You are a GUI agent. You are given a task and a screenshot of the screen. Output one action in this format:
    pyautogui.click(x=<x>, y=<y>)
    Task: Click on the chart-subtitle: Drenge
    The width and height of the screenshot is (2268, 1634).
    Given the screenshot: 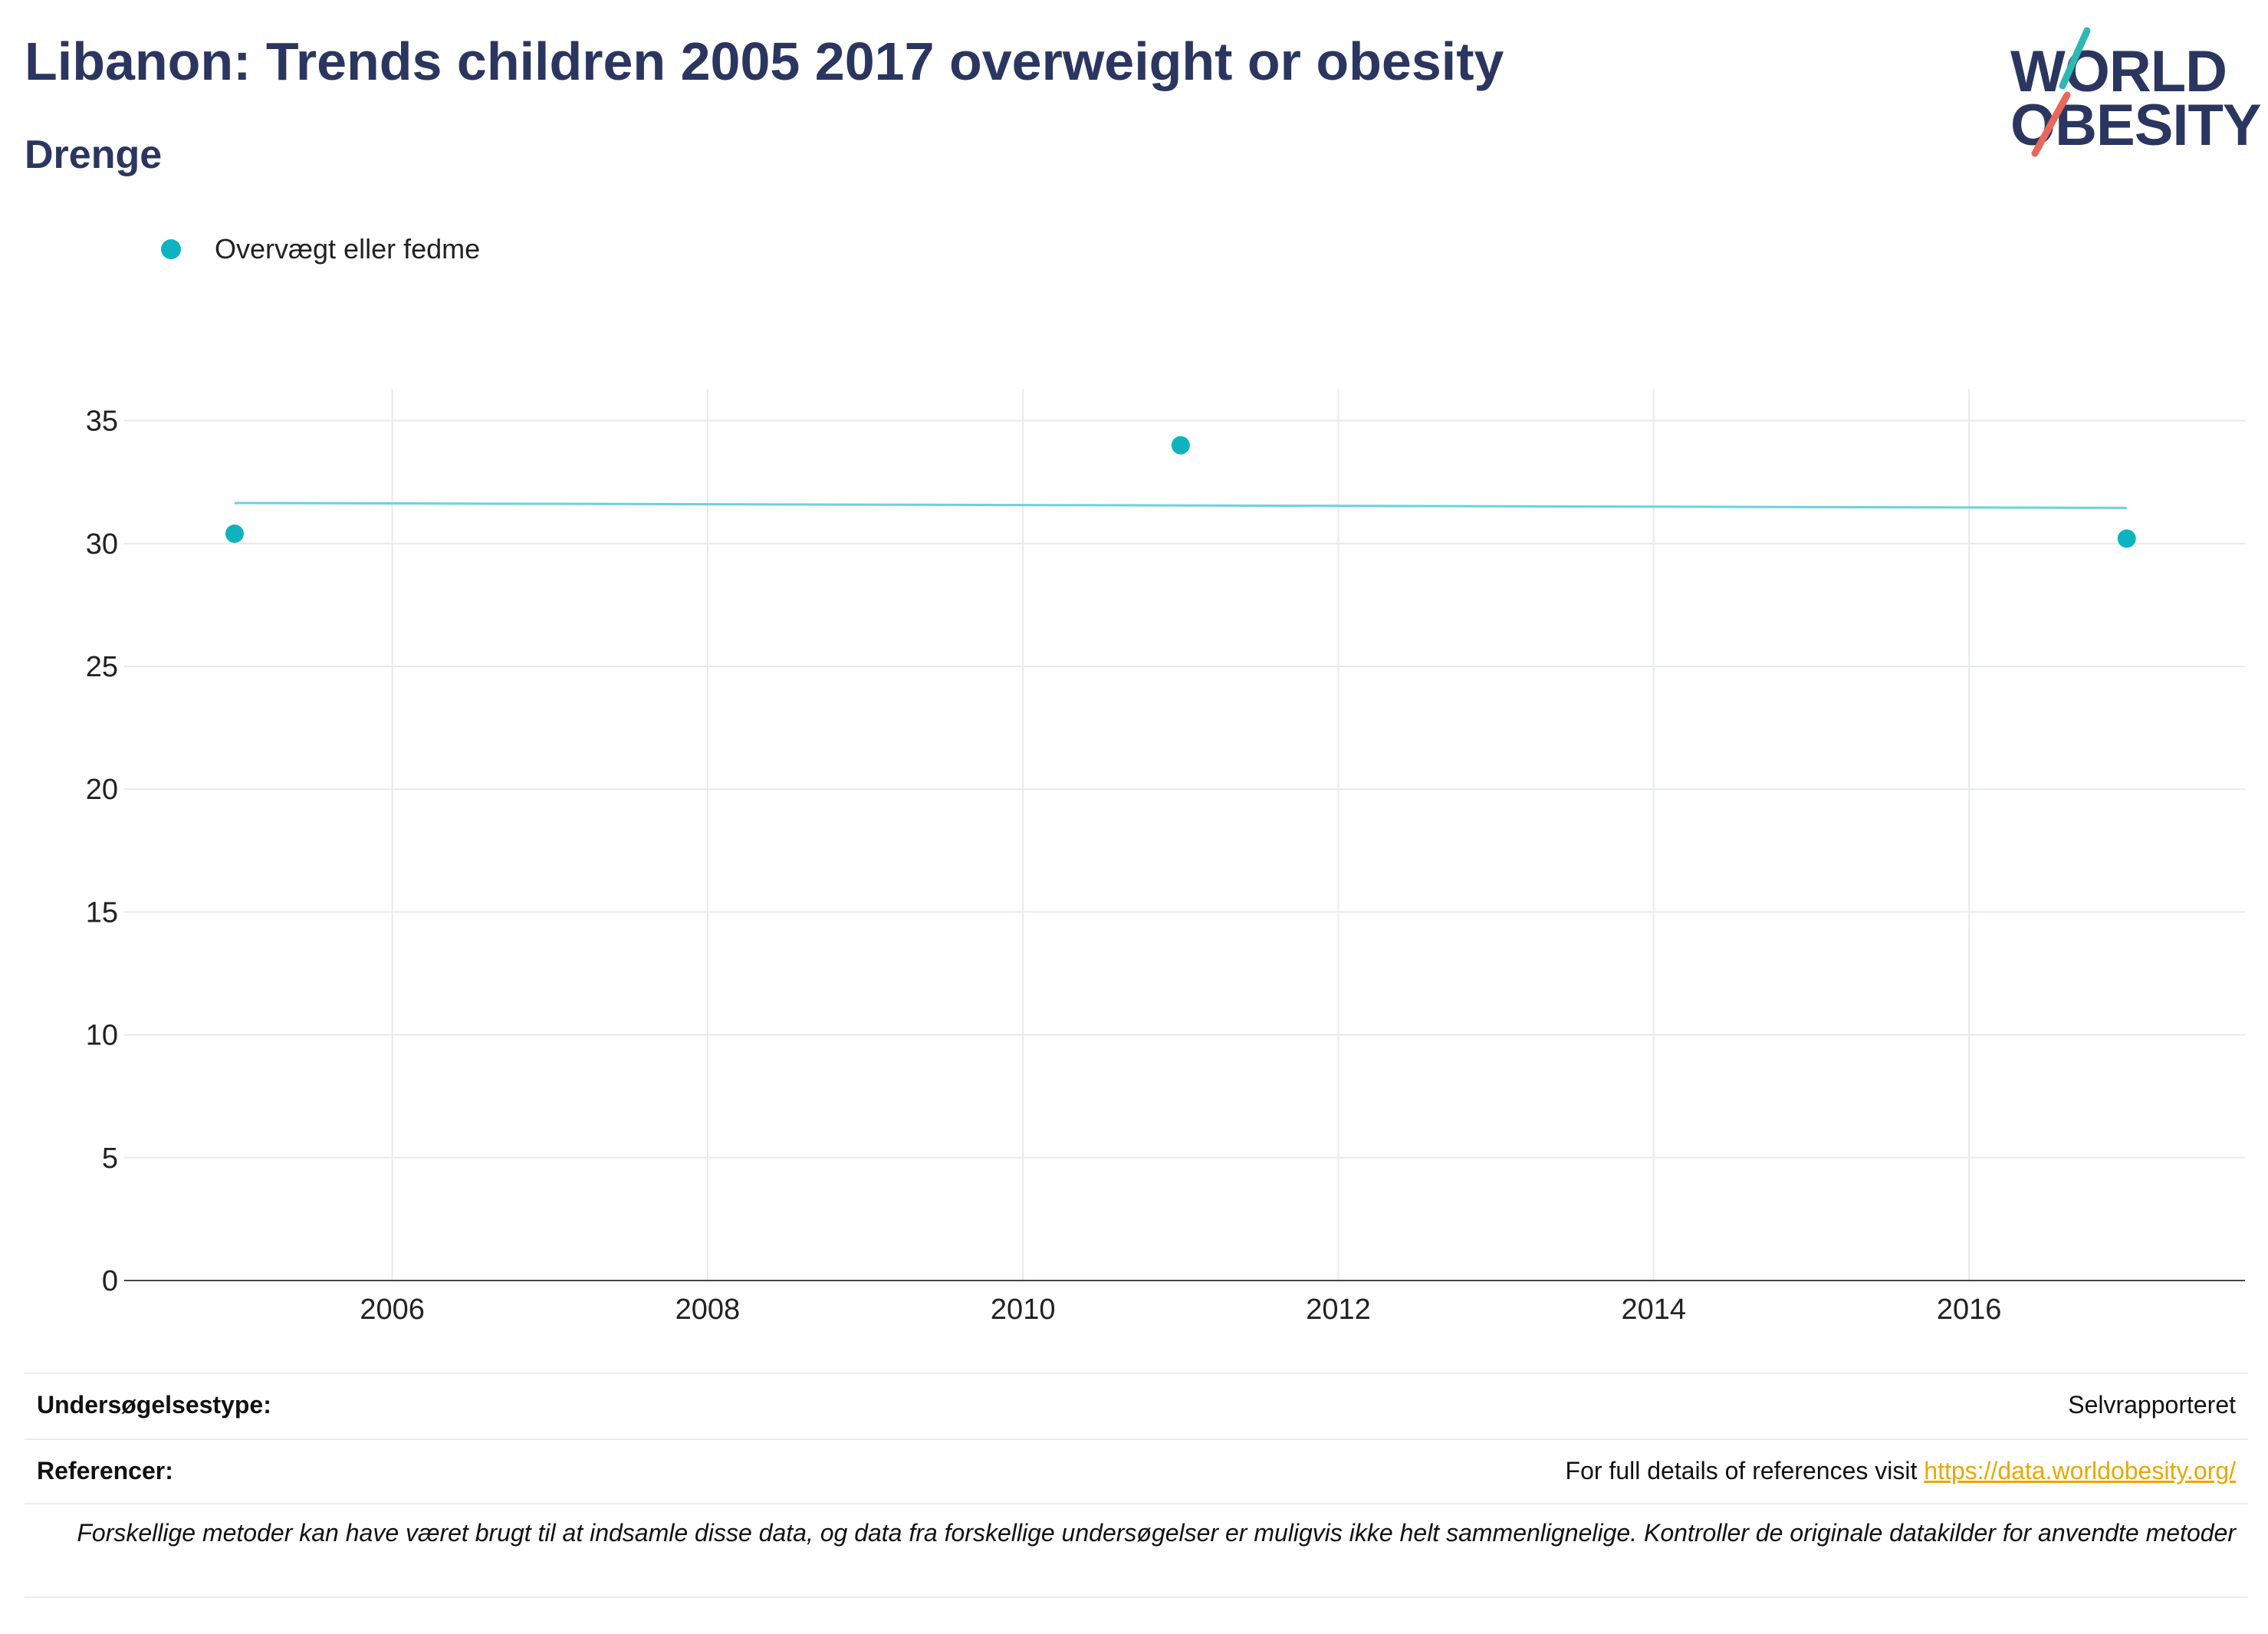 What is the action you would take?
    pyautogui.click(x=94, y=155)
    